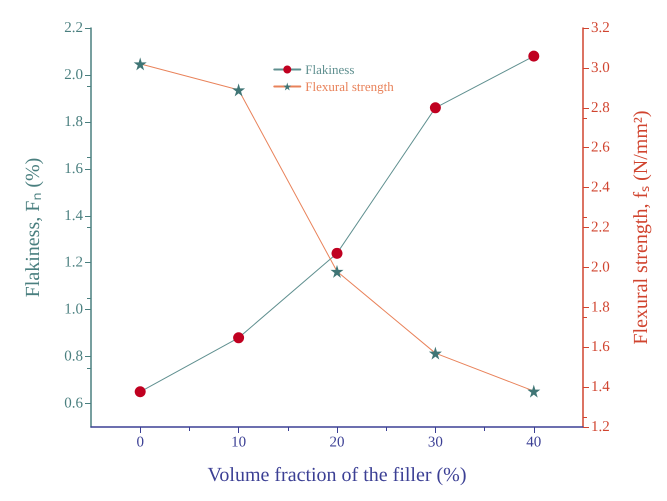 This screenshot has height=501, width=667. I want to click on y2-tick-label: 1.2, so click(600, 427).